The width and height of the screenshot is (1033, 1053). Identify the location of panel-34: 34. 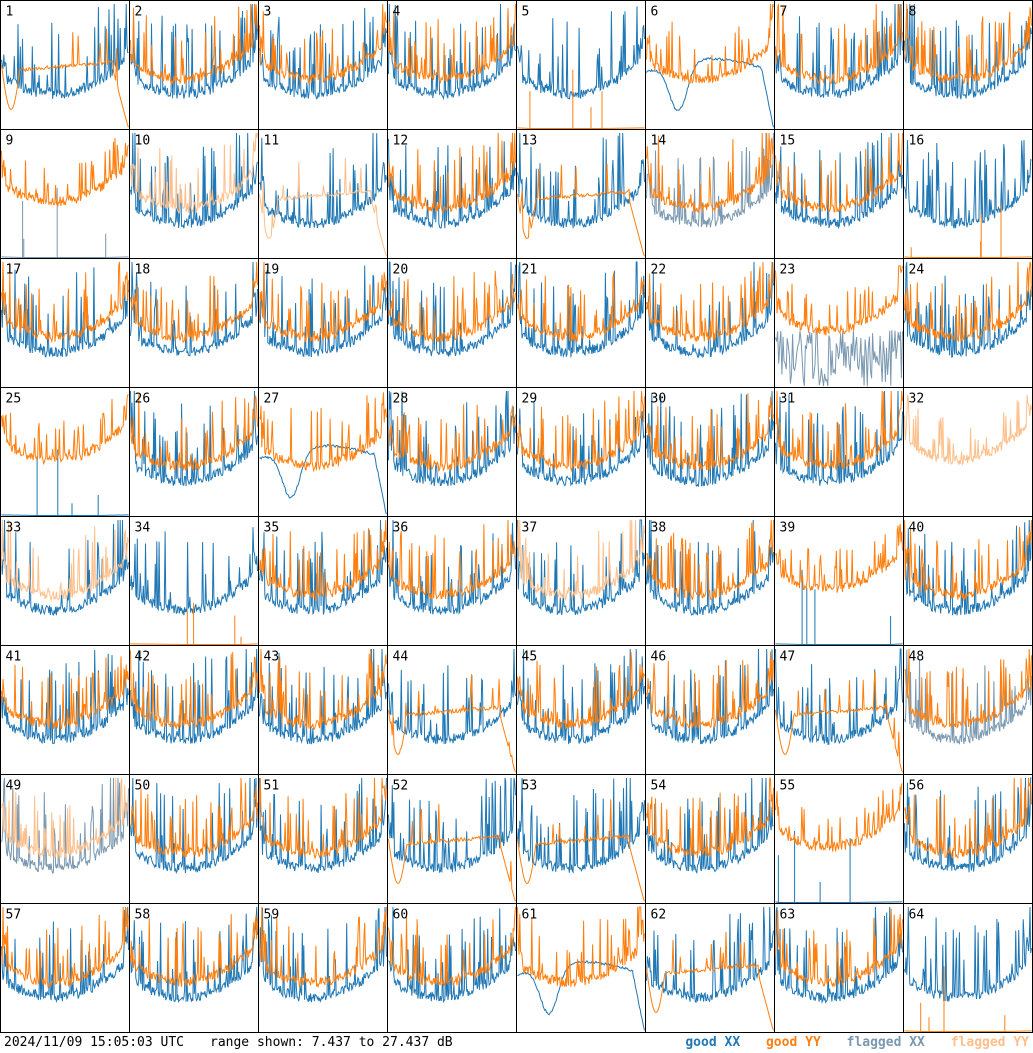
(194, 581).